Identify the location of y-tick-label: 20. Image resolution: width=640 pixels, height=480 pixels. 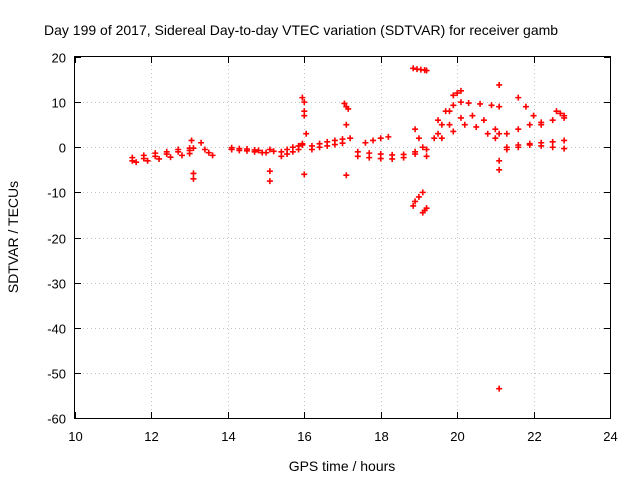
(59, 58).